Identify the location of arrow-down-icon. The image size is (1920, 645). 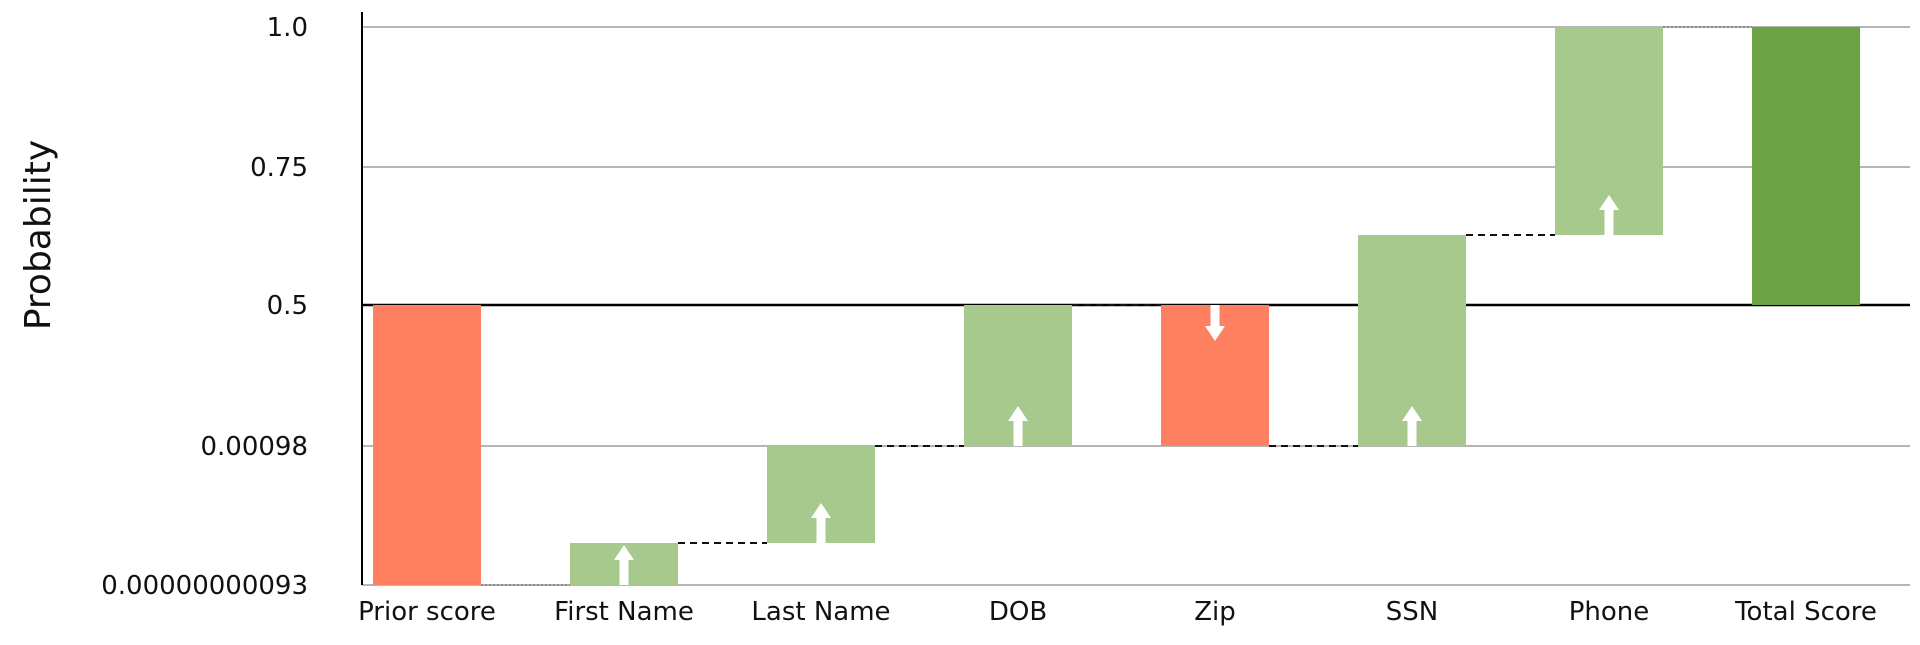
(1215, 323).